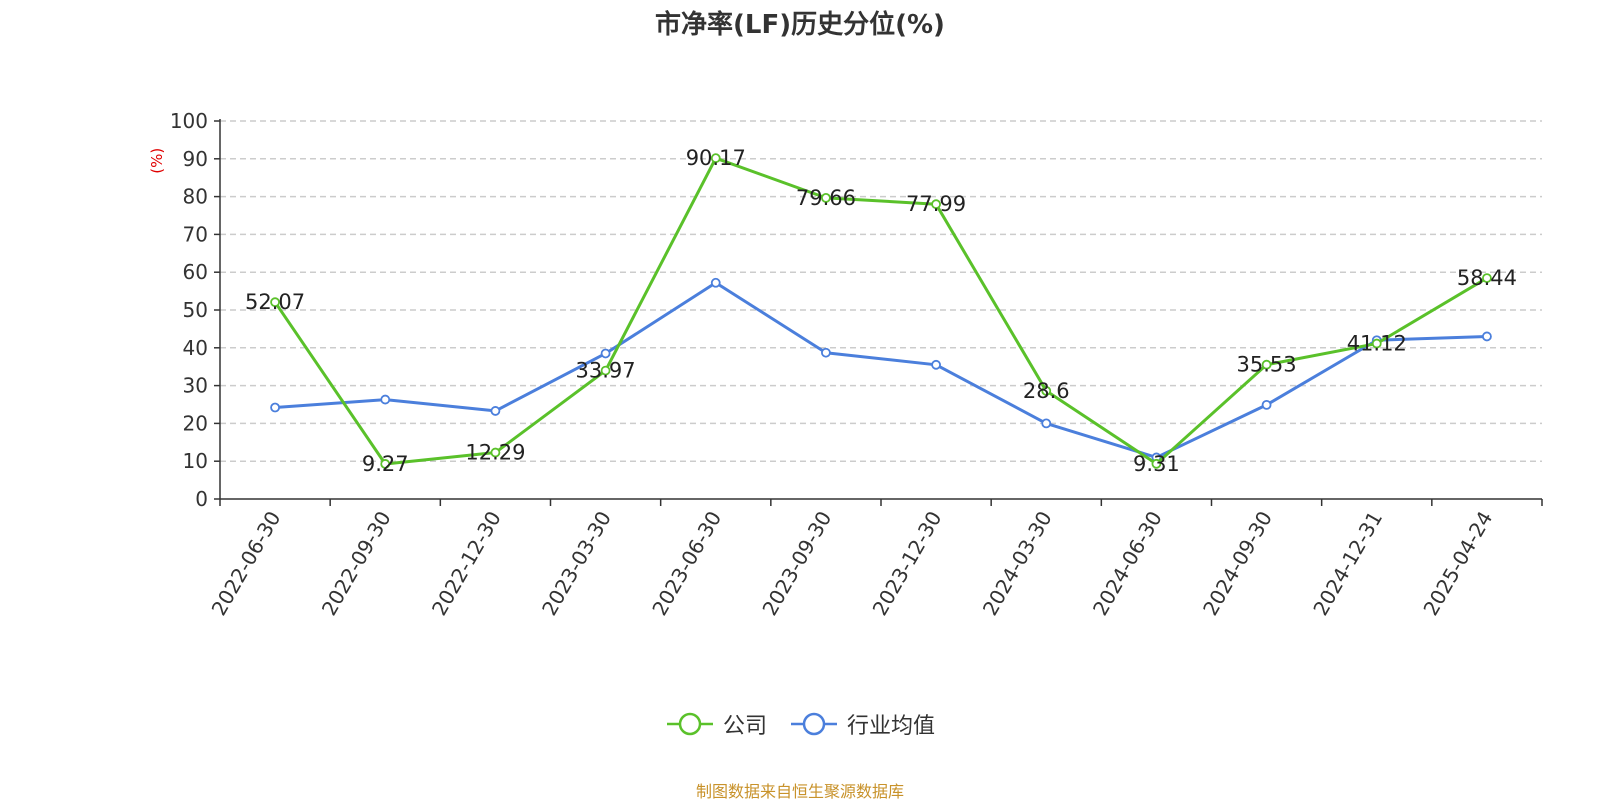 The width and height of the screenshot is (1600, 802). I want to click on x-tick-label: 2022-06-30, so click(246, 563).